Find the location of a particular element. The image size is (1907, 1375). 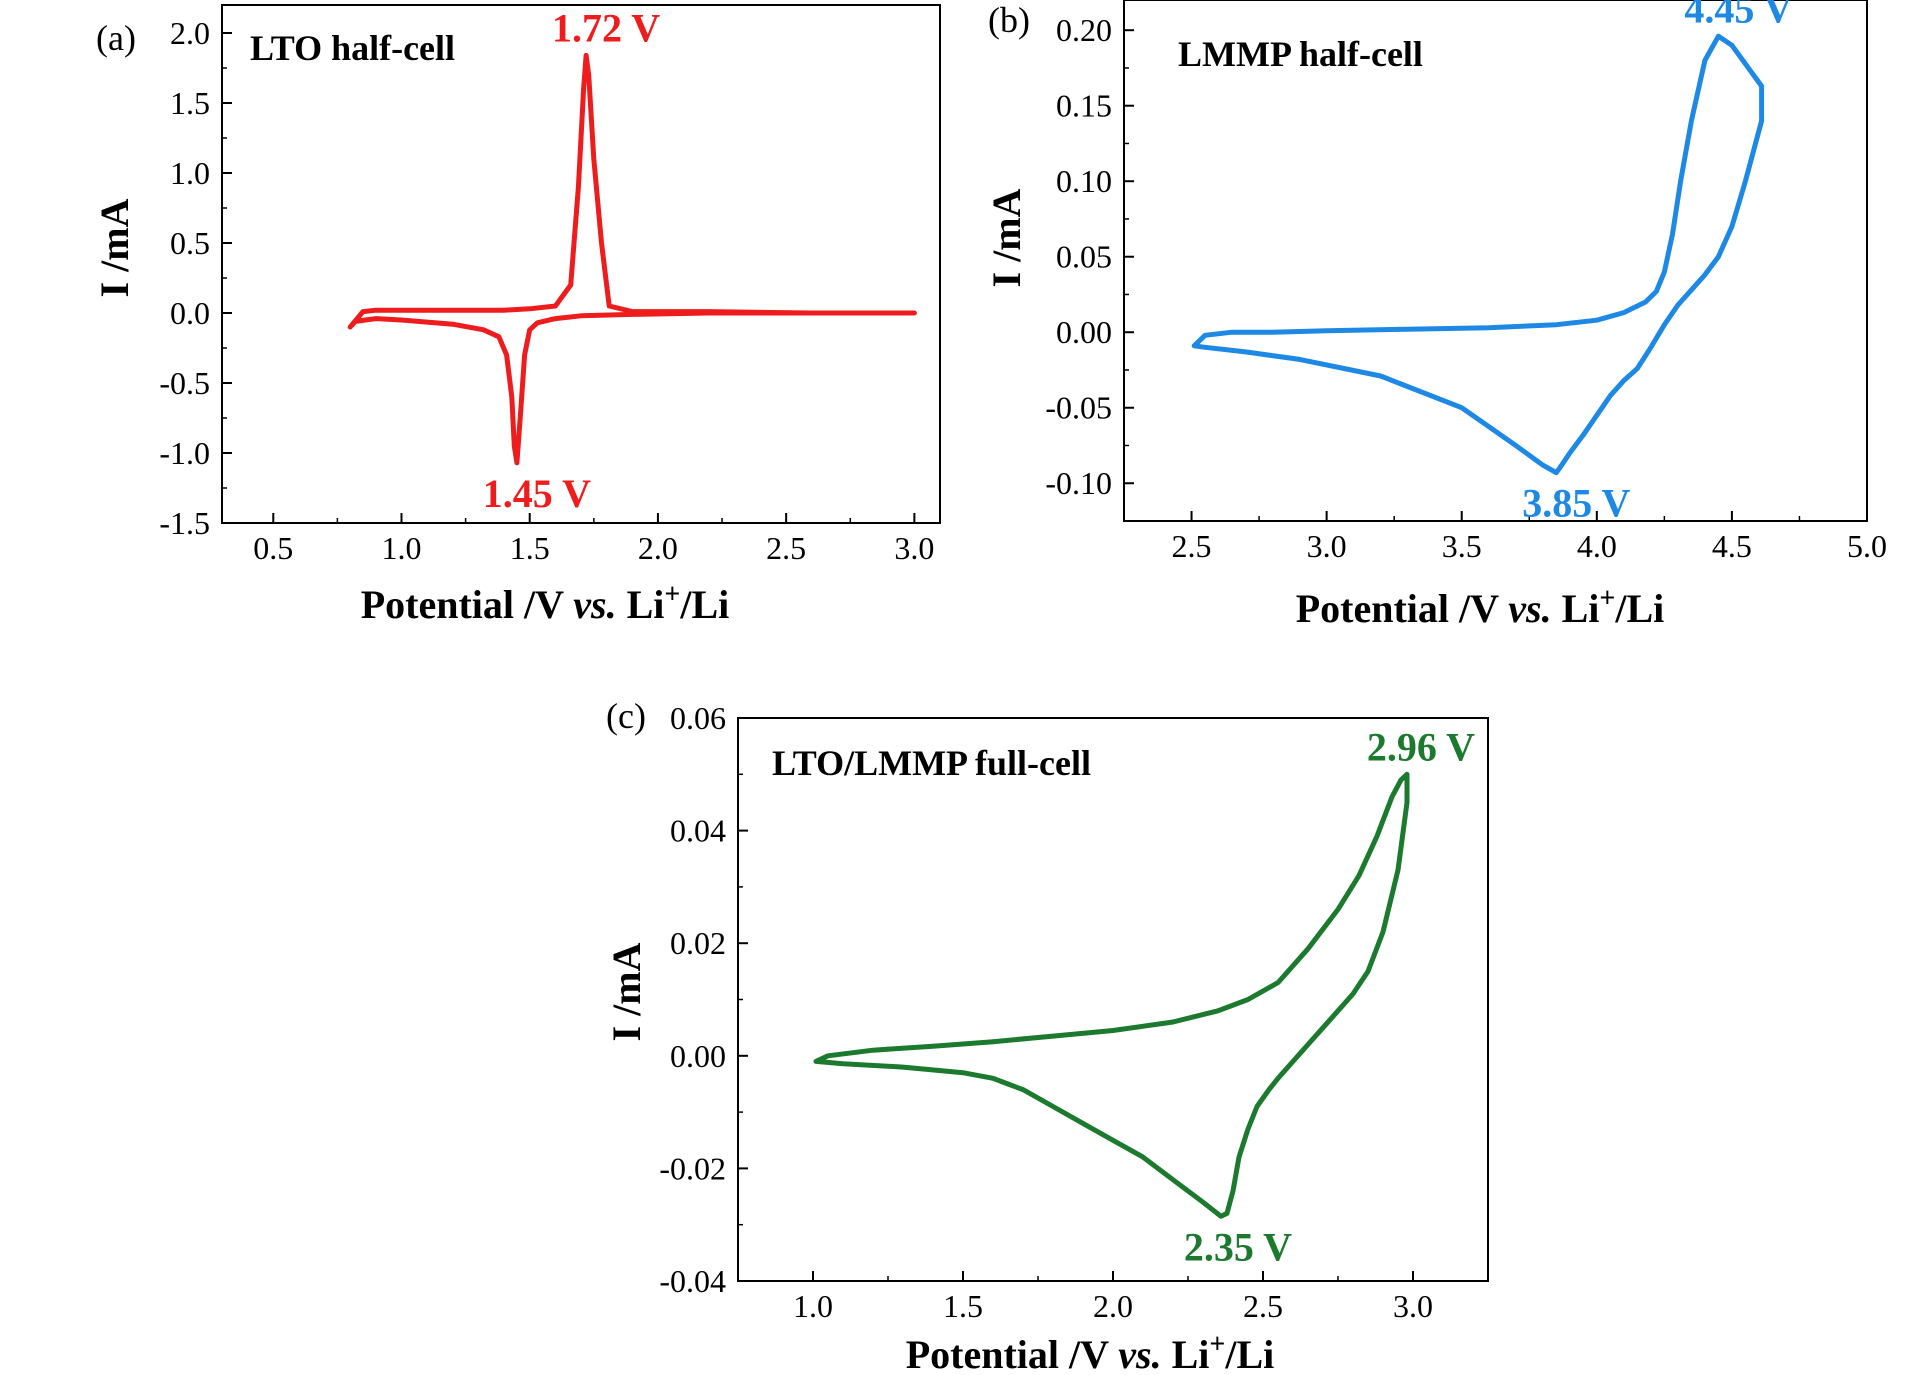

panel-letter: (a) is located at coordinates (116, 38).